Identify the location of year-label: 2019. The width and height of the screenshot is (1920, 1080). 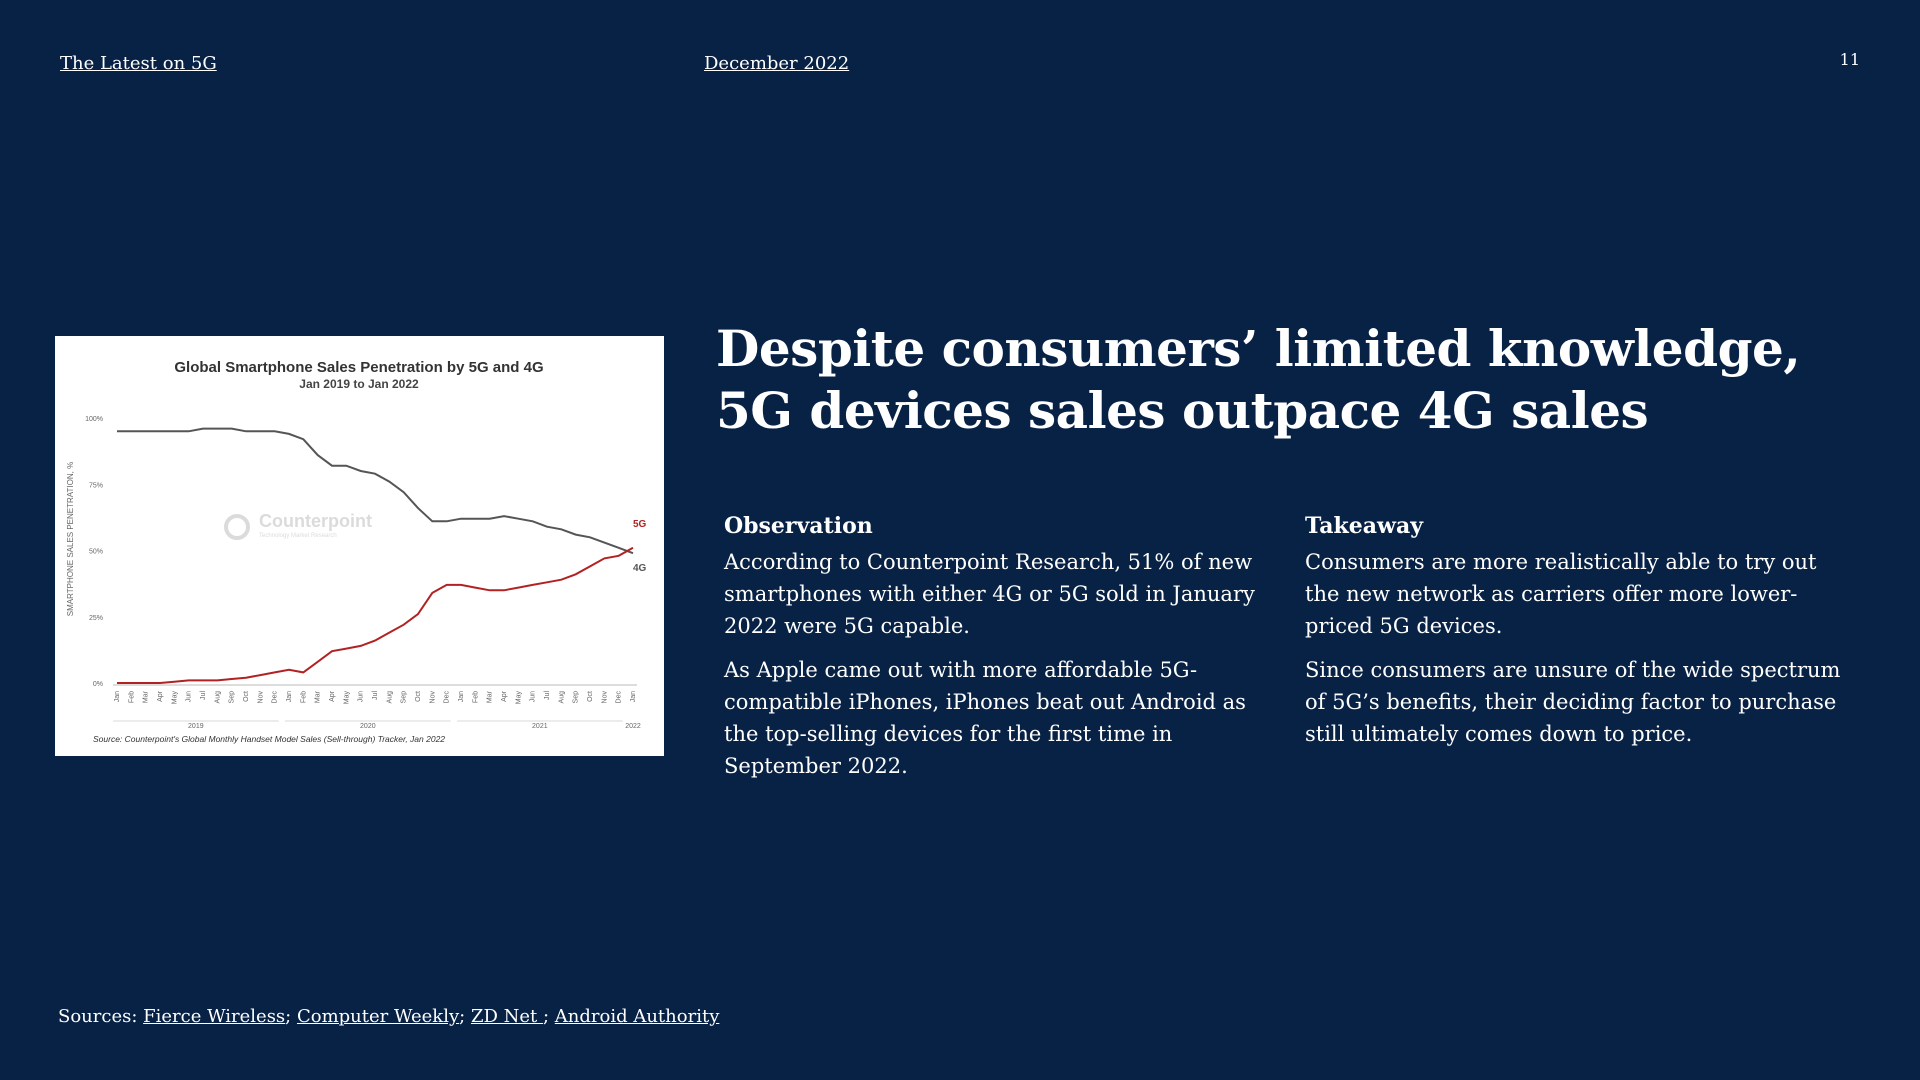
(196, 726).